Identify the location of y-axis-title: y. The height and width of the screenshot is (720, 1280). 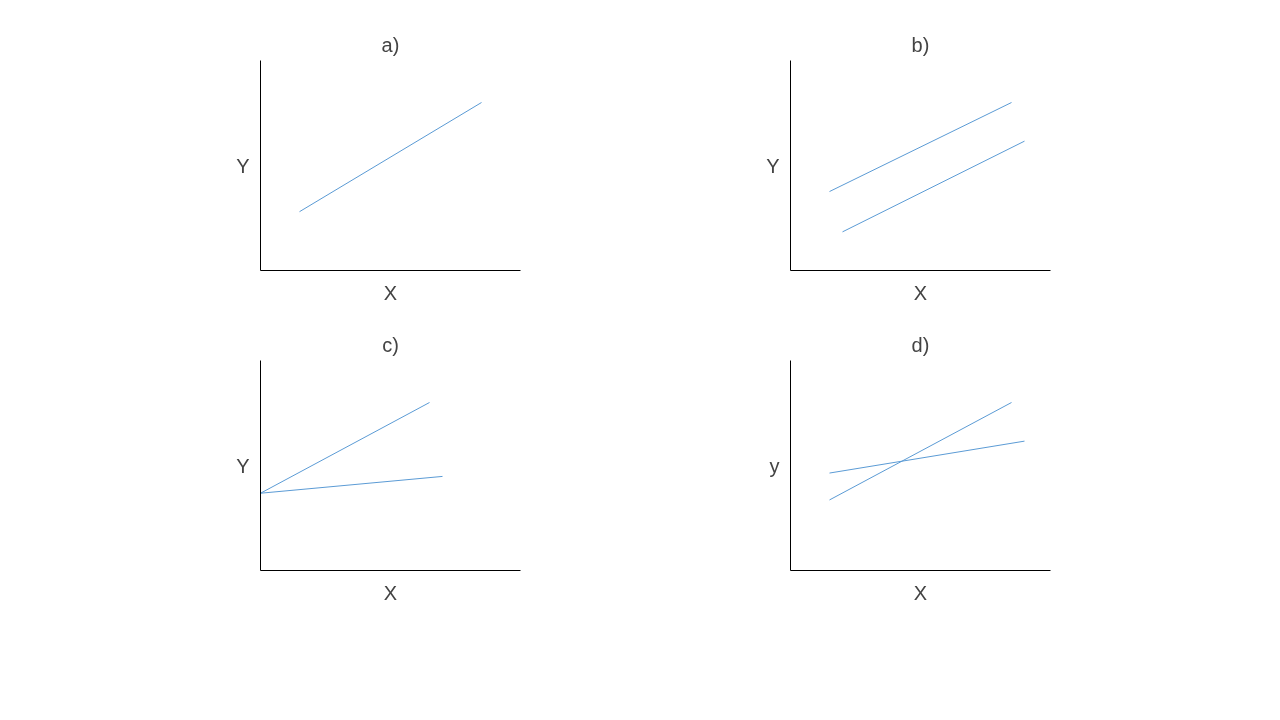
(774, 465).